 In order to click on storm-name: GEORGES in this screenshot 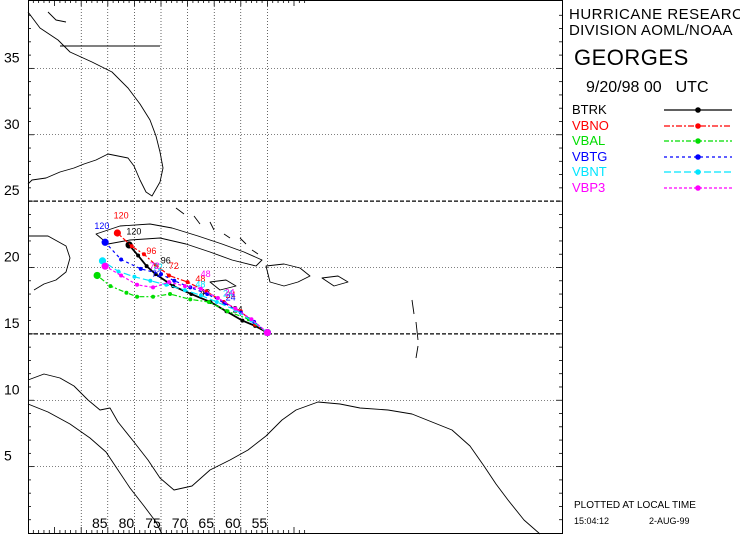, I will do `click(631, 57)`.